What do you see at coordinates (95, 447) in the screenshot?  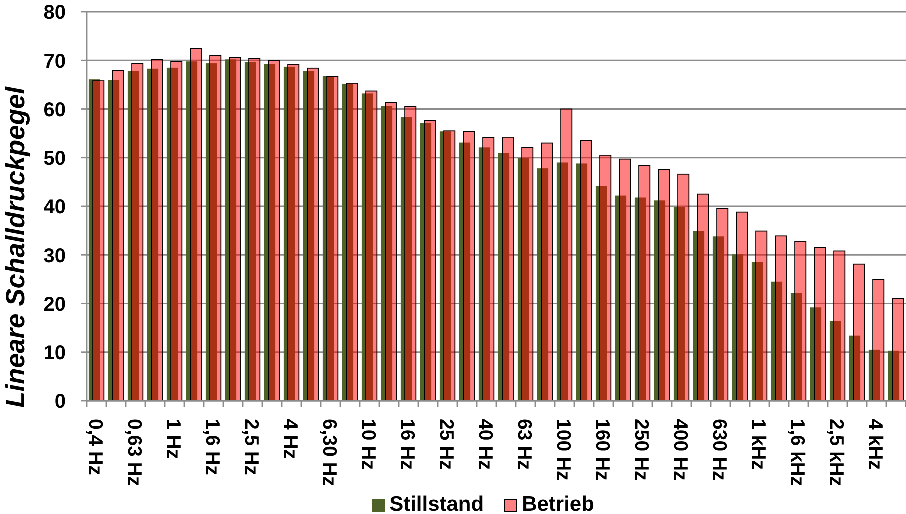 I see `x-tick-label: 0,4 Hz` at bounding box center [95, 447].